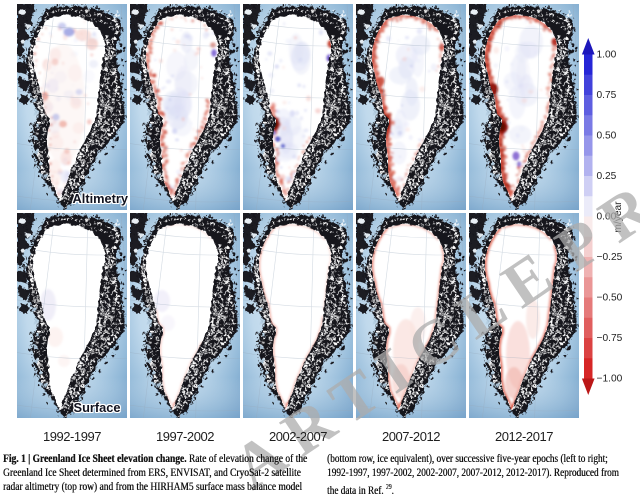  What do you see at coordinates (607, 55) in the screenshot?
I see `svg-text: 1.00` at bounding box center [607, 55].